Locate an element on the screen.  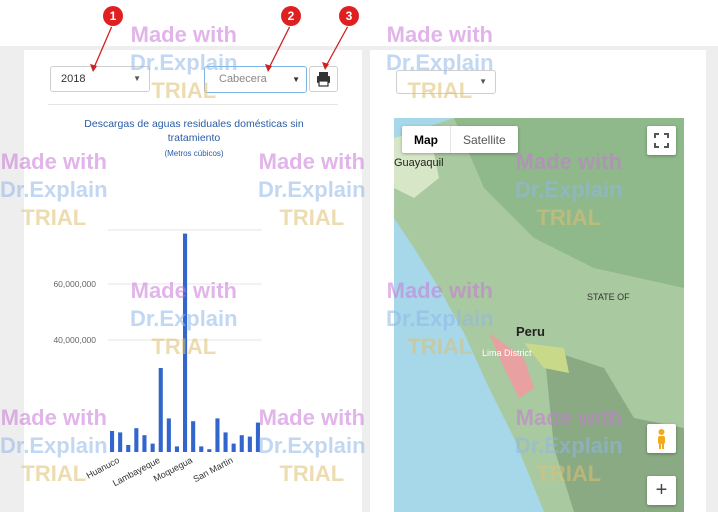
fullscreen-icon is located at coordinates (661, 140).